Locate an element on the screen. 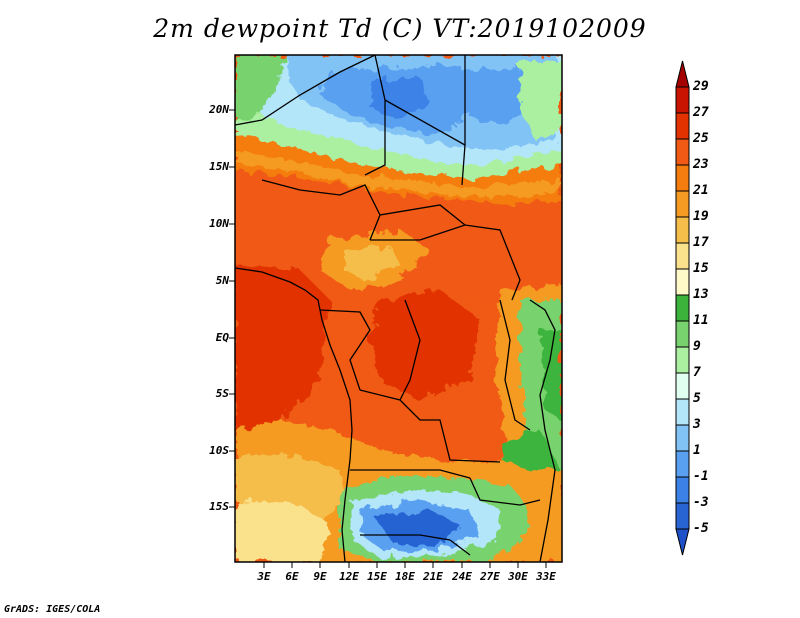  colorbar is located at coordinates (682, 308).